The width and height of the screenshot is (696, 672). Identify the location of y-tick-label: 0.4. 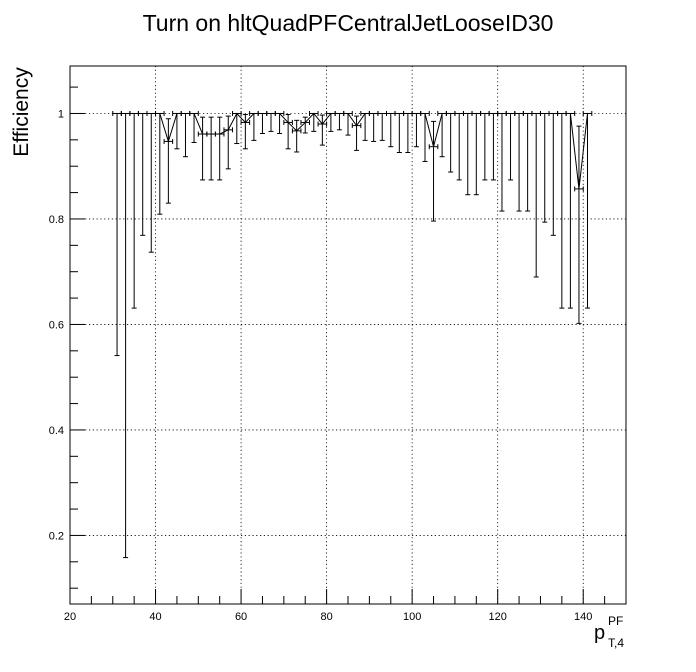
(56, 431).